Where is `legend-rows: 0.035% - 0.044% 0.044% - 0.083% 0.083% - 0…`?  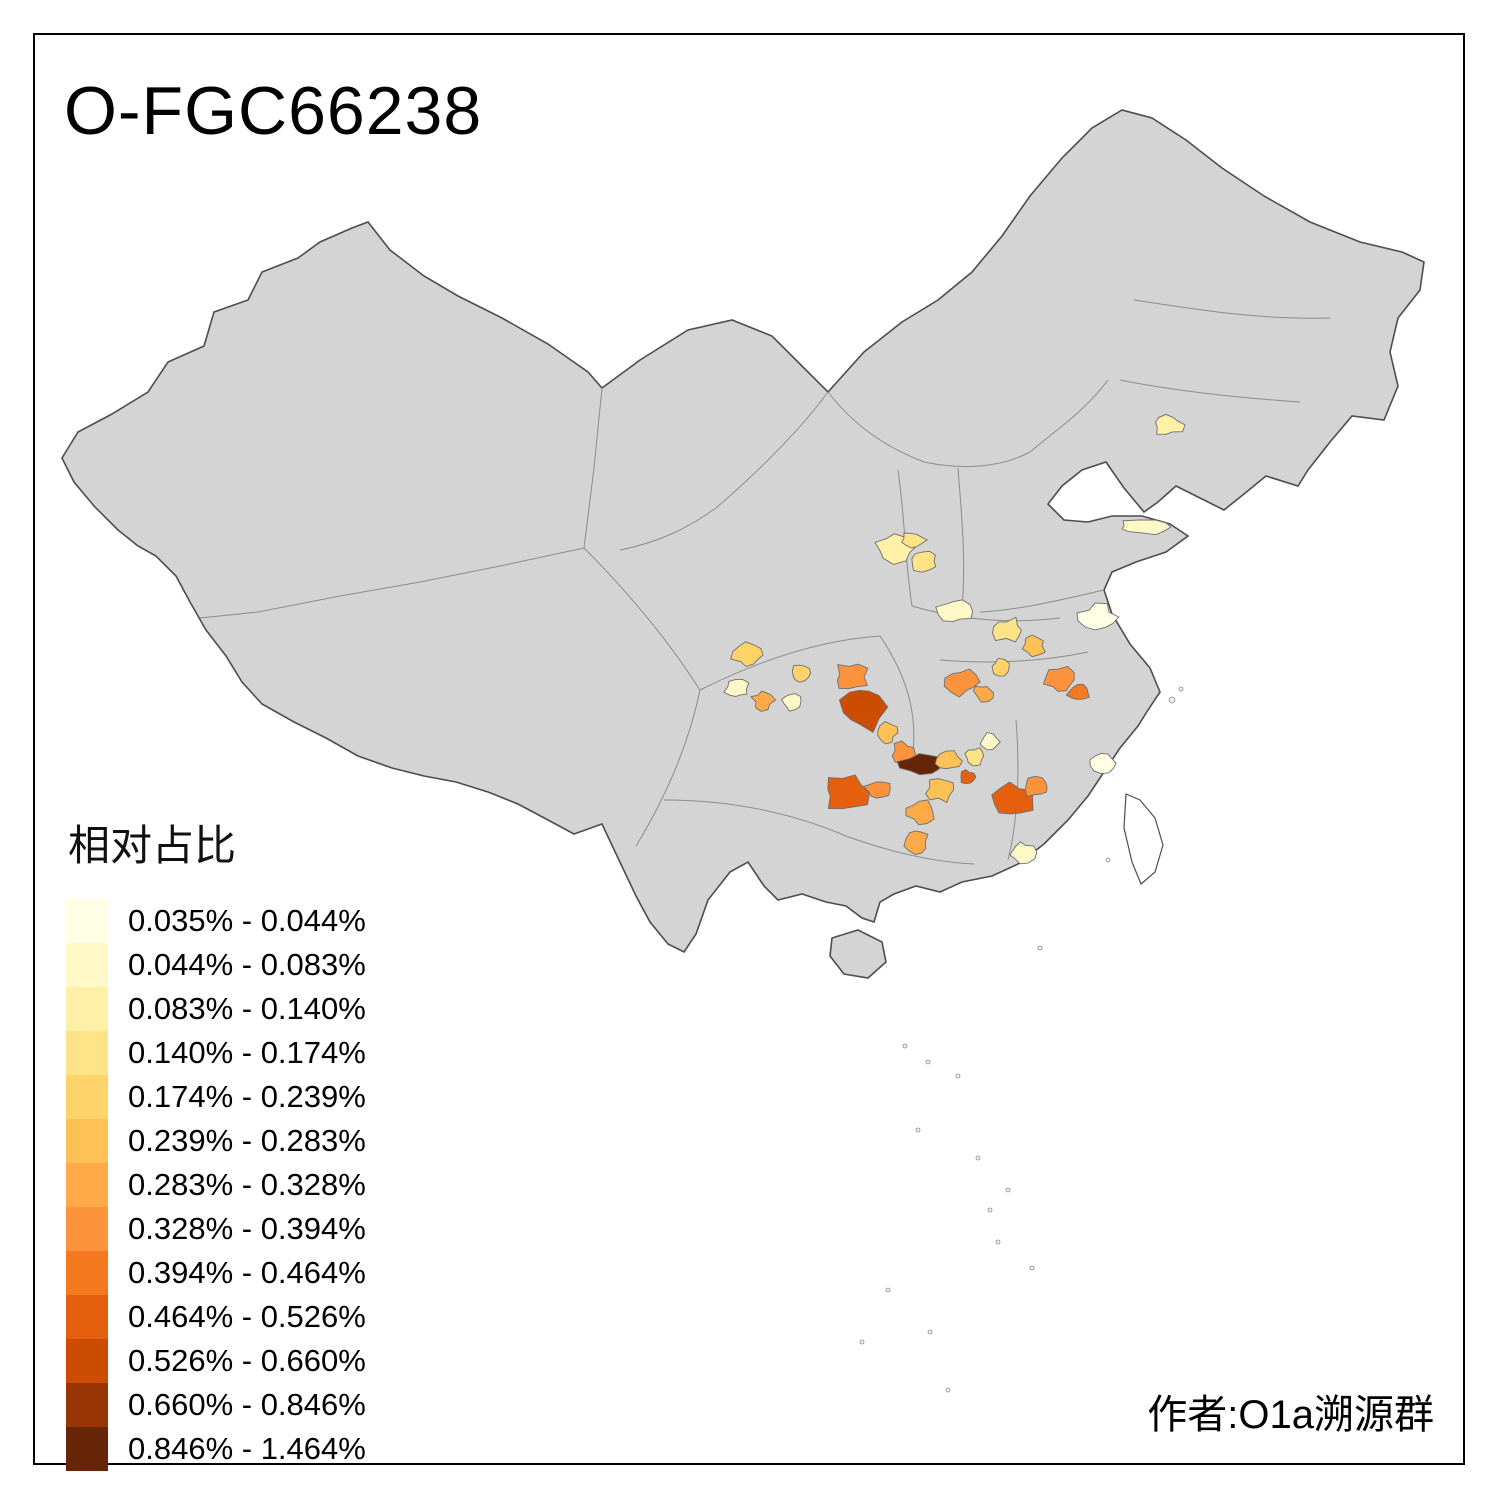
legend-rows: 0.035% - 0.044% 0.044% - 0.083% 0.083% - 0… is located at coordinates (216, 1185).